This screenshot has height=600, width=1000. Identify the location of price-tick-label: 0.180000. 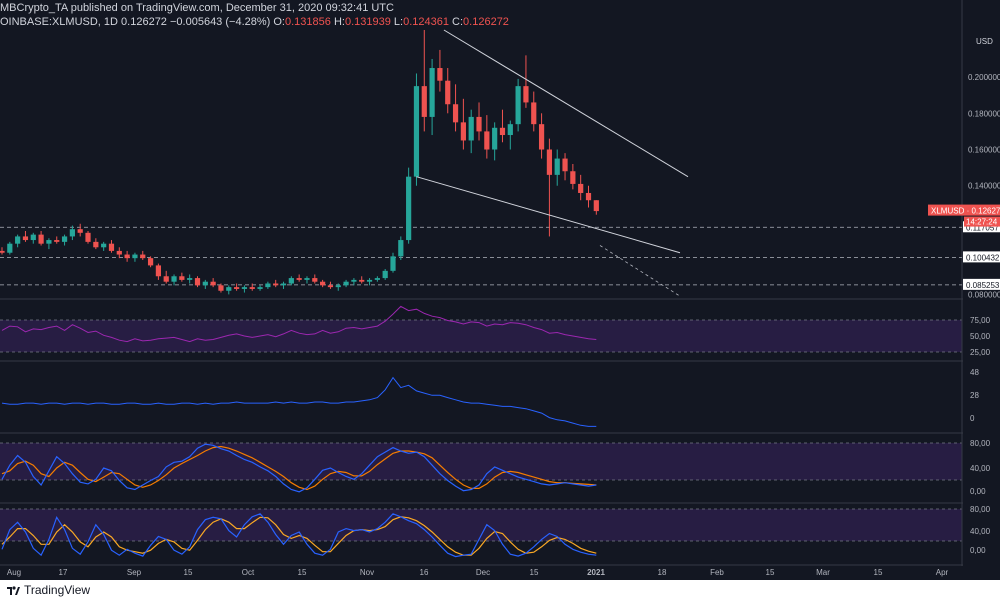
(984, 113).